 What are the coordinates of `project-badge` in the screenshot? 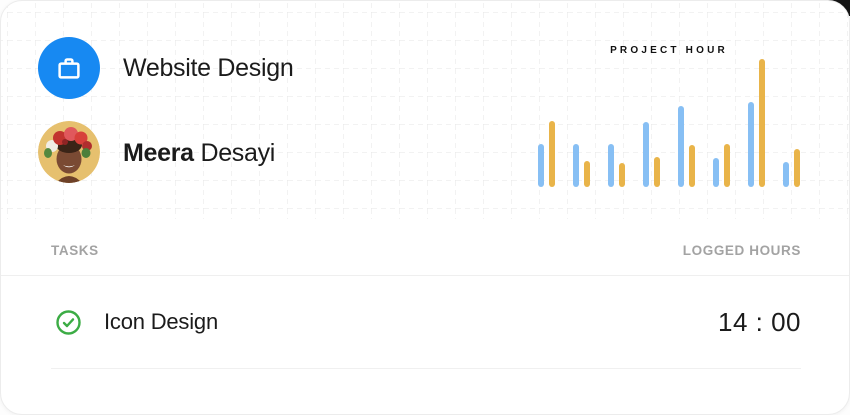 It's located at (69, 68).